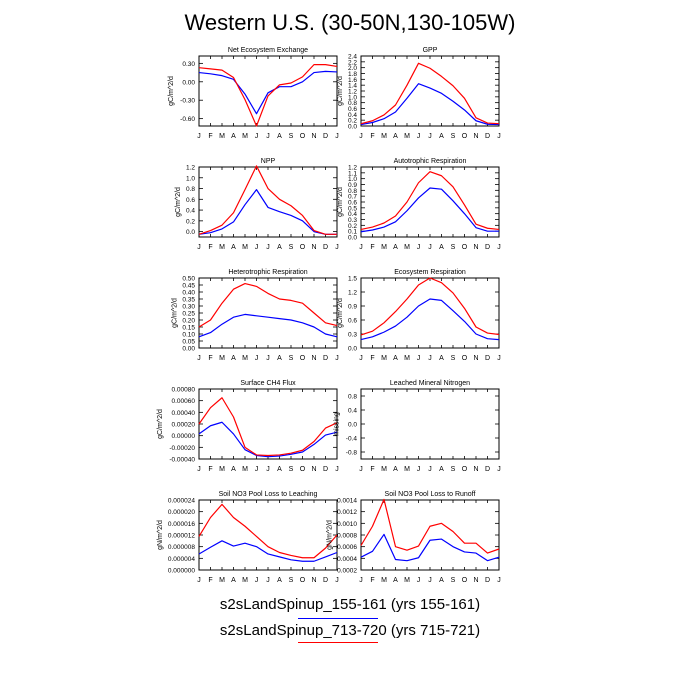  Describe the element at coordinates (352, 127) in the screenshot. I see `panel-2-y-tick-label: 0.0` at that location.